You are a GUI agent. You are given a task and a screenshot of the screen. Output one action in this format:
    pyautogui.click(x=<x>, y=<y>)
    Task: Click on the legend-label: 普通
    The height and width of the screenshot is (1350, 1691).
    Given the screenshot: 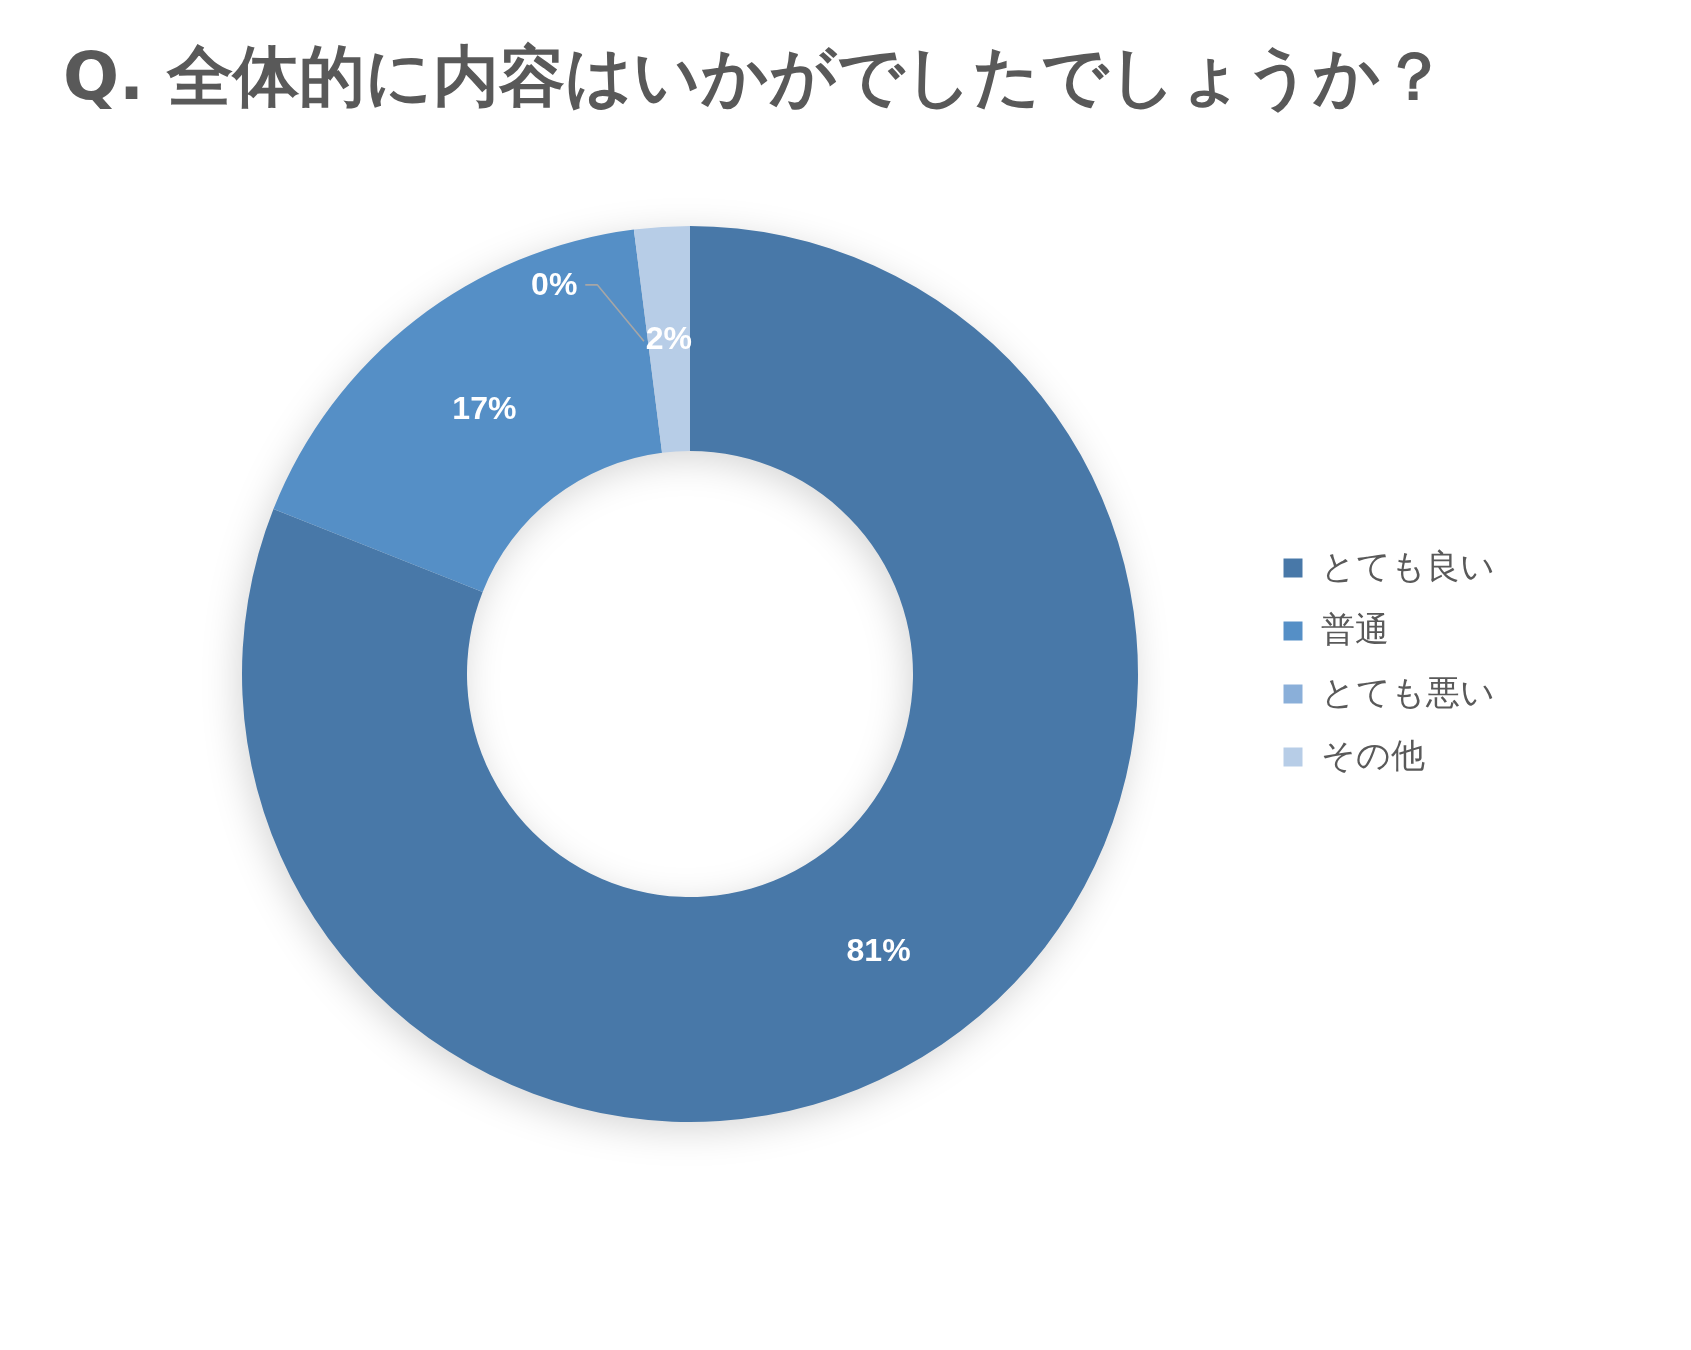 What is the action you would take?
    pyautogui.click(x=1355, y=629)
    